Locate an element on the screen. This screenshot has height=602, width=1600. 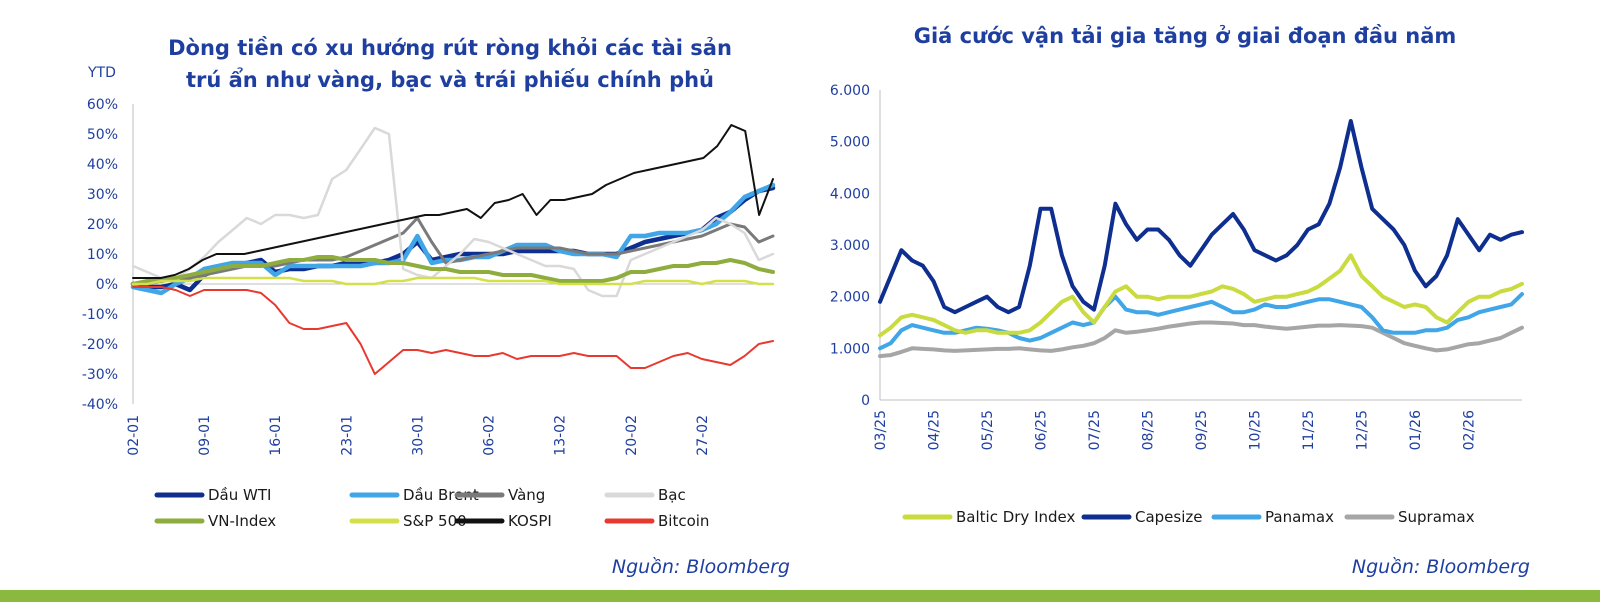
series-line-b-c is located at coordinates (453, 212).